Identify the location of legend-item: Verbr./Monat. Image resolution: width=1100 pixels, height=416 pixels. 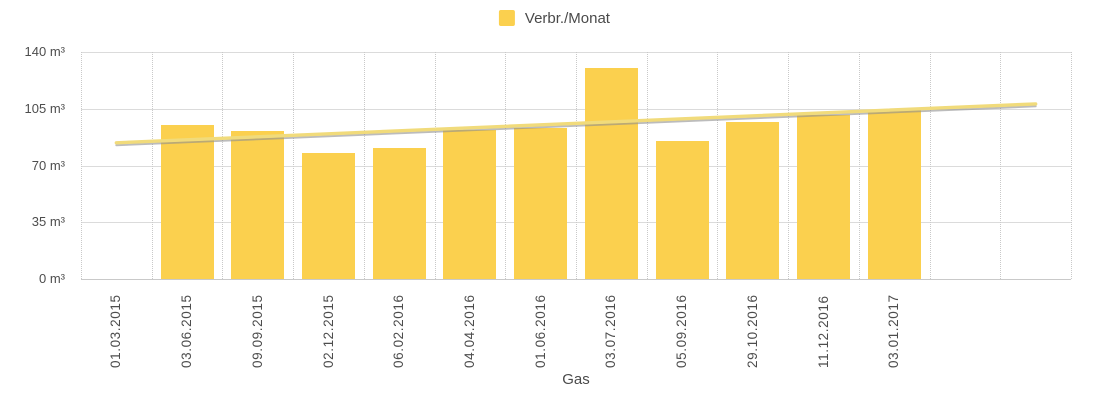
(554, 18).